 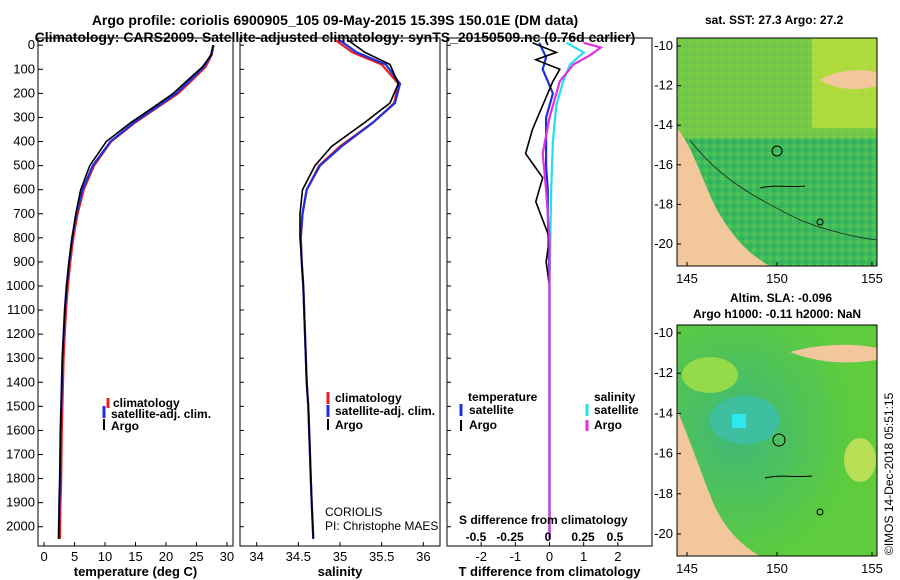 What do you see at coordinates (21, 309) in the screenshot?
I see `y-tick-label: 1100` at bounding box center [21, 309].